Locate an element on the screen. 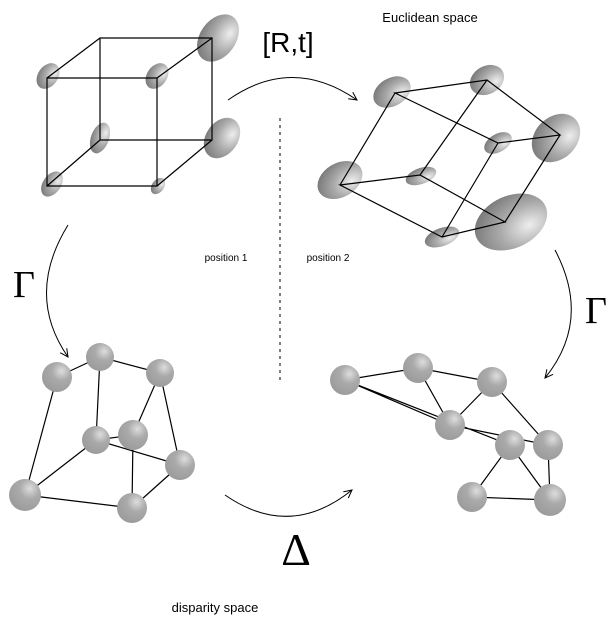 Image resolution: width=614 pixels, height=622 pixels. position-label: position 1 is located at coordinates (226, 258).